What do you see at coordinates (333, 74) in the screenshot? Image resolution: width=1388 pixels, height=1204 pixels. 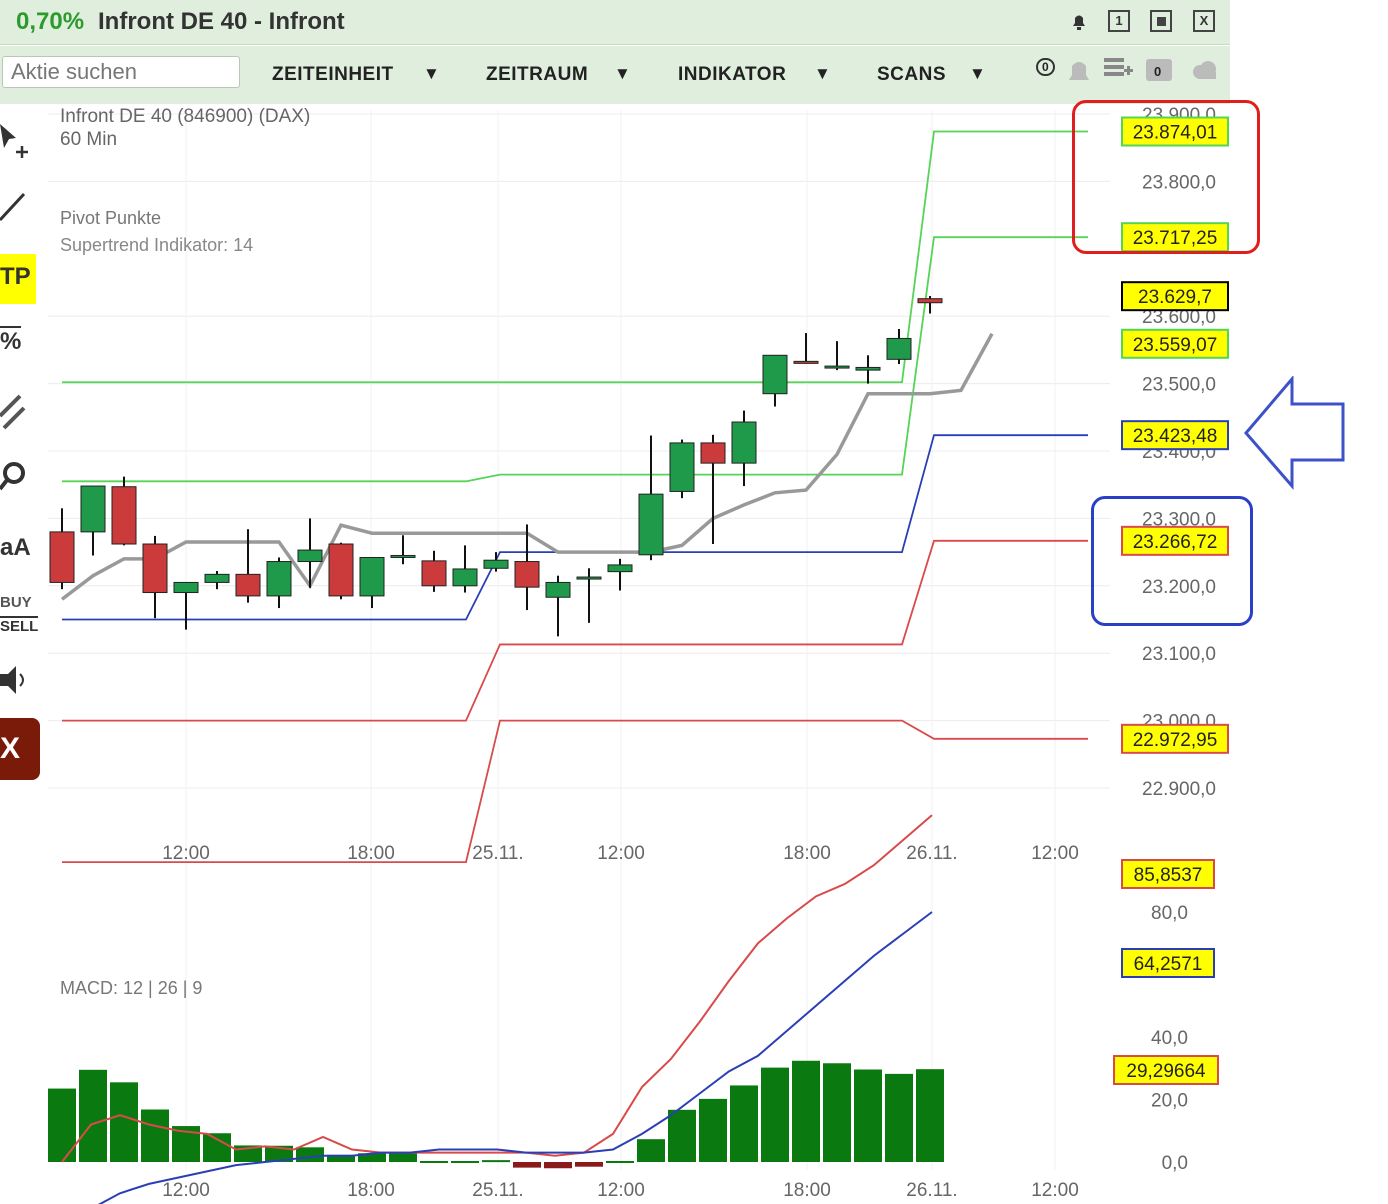 I see `menu-zeiteinheit: ZEITEINHEIT` at bounding box center [333, 74].